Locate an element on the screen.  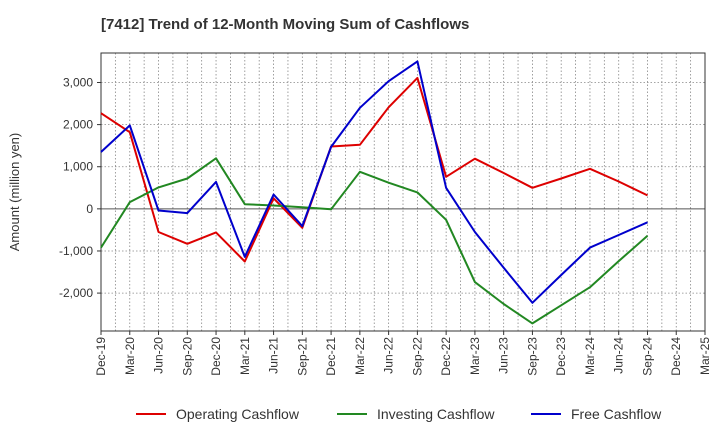
x-tick-label: Jun-23 is located at coordinates (504, 355).